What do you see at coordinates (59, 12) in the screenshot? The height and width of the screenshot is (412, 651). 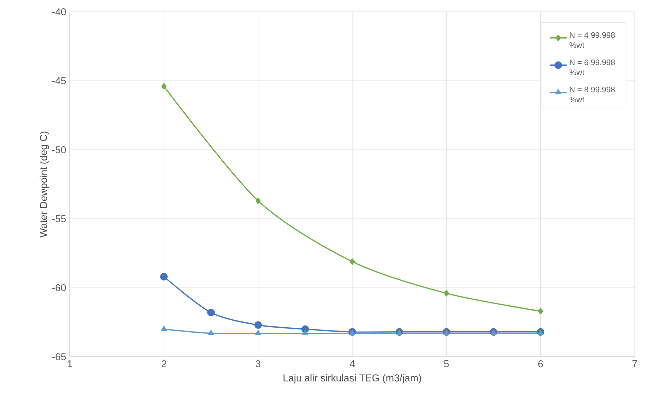 I see `y-tick-label: -40` at bounding box center [59, 12].